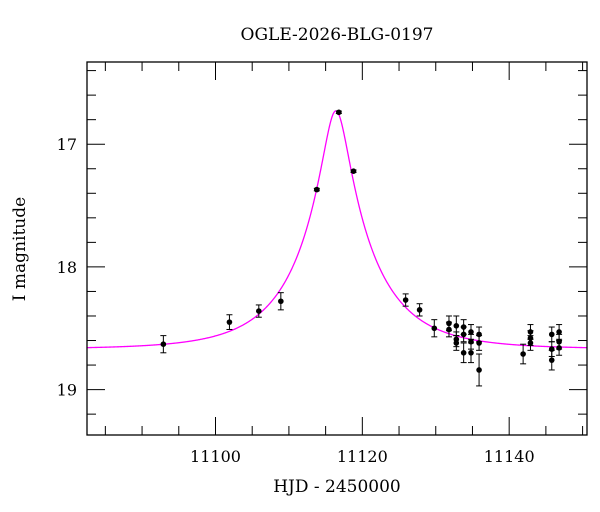 This screenshot has width=600, height=512. I want to click on x-tick-label: 11140, so click(509, 456).